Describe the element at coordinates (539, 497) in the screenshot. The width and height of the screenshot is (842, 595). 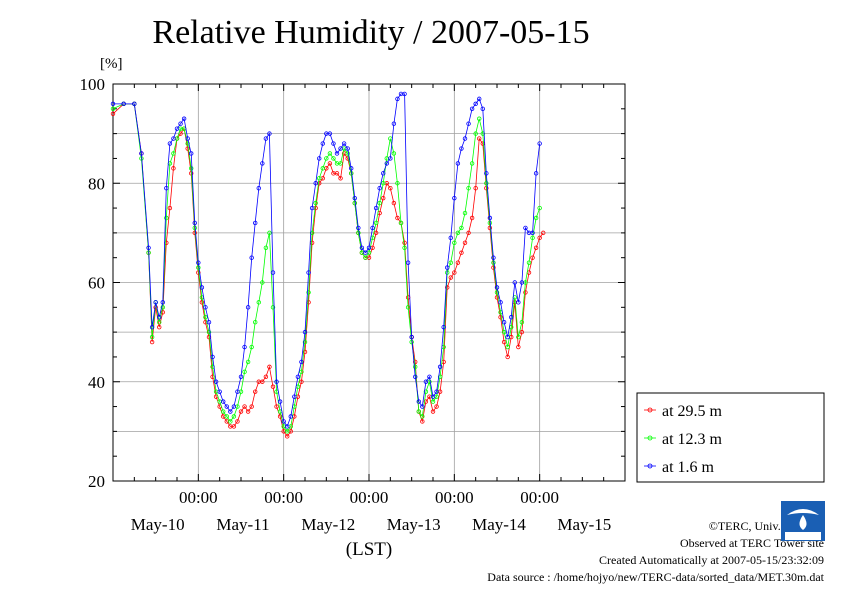
I see `x-tick-label: 00:00` at that location.